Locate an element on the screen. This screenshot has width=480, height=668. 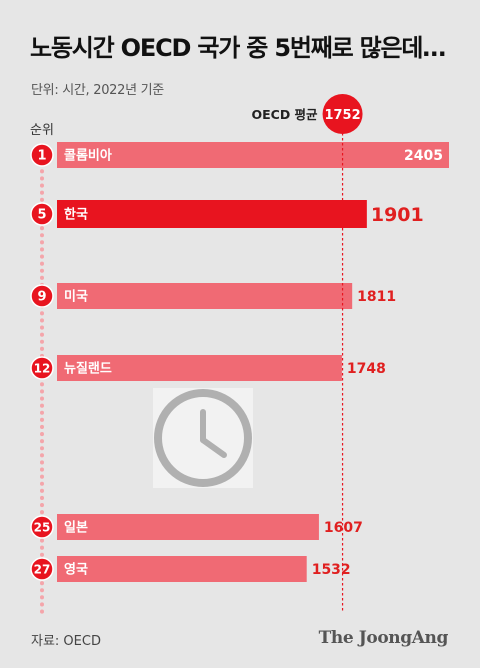
value-label: 2405 is located at coordinates (423, 156).